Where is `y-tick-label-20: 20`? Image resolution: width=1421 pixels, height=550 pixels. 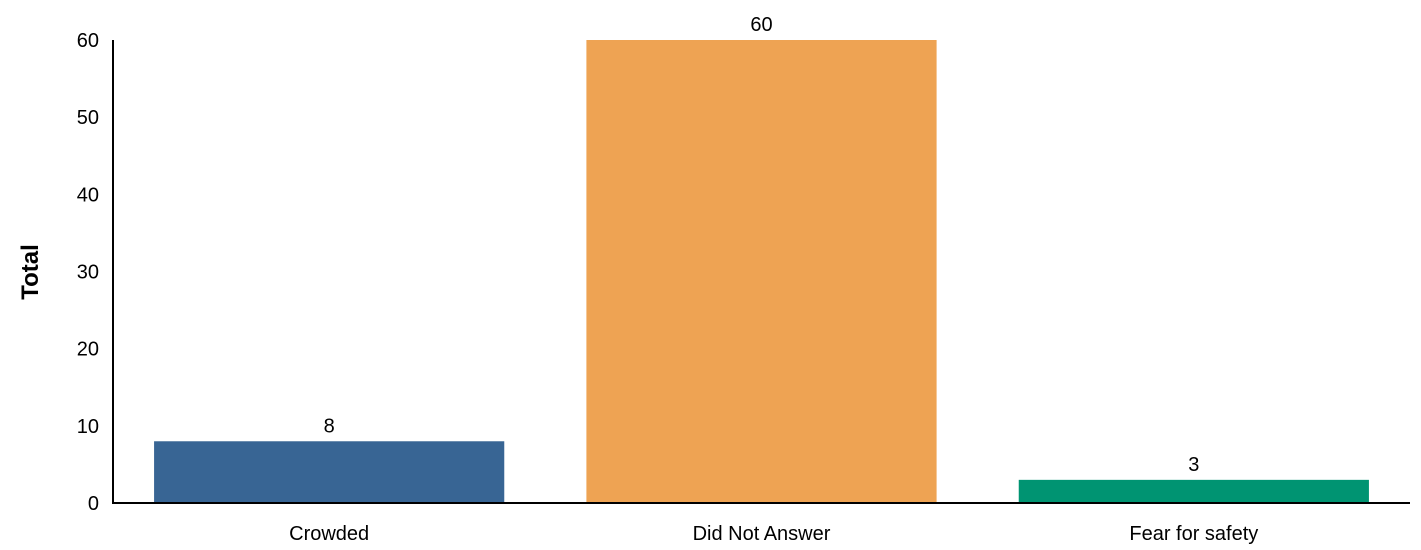
y-tick-label-20: 20 is located at coordinates (88, 350).